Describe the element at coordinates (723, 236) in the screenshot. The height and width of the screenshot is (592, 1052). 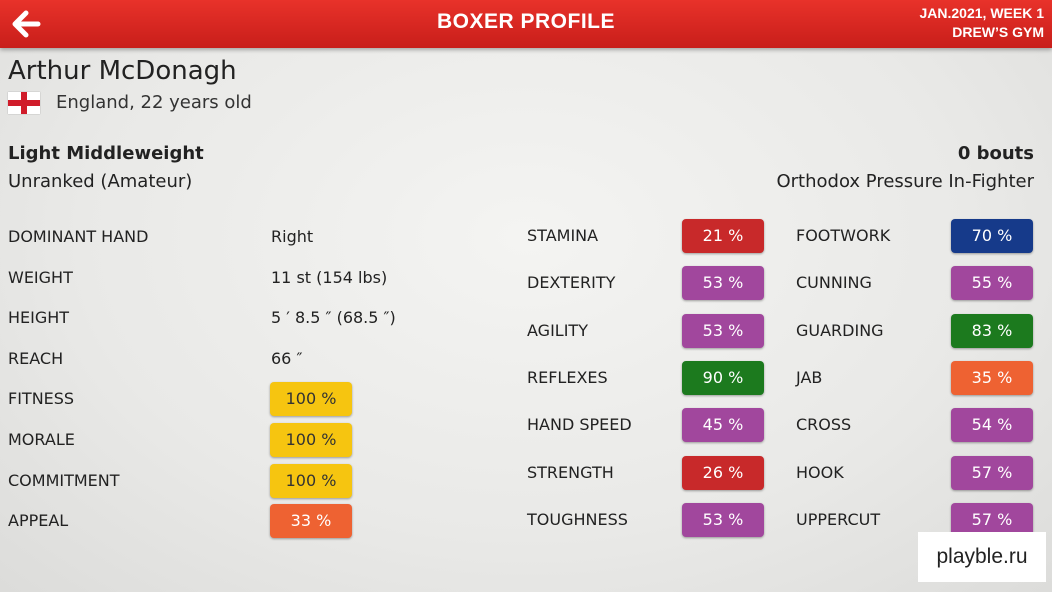
I see `stat-badge: 21 %` at that location.